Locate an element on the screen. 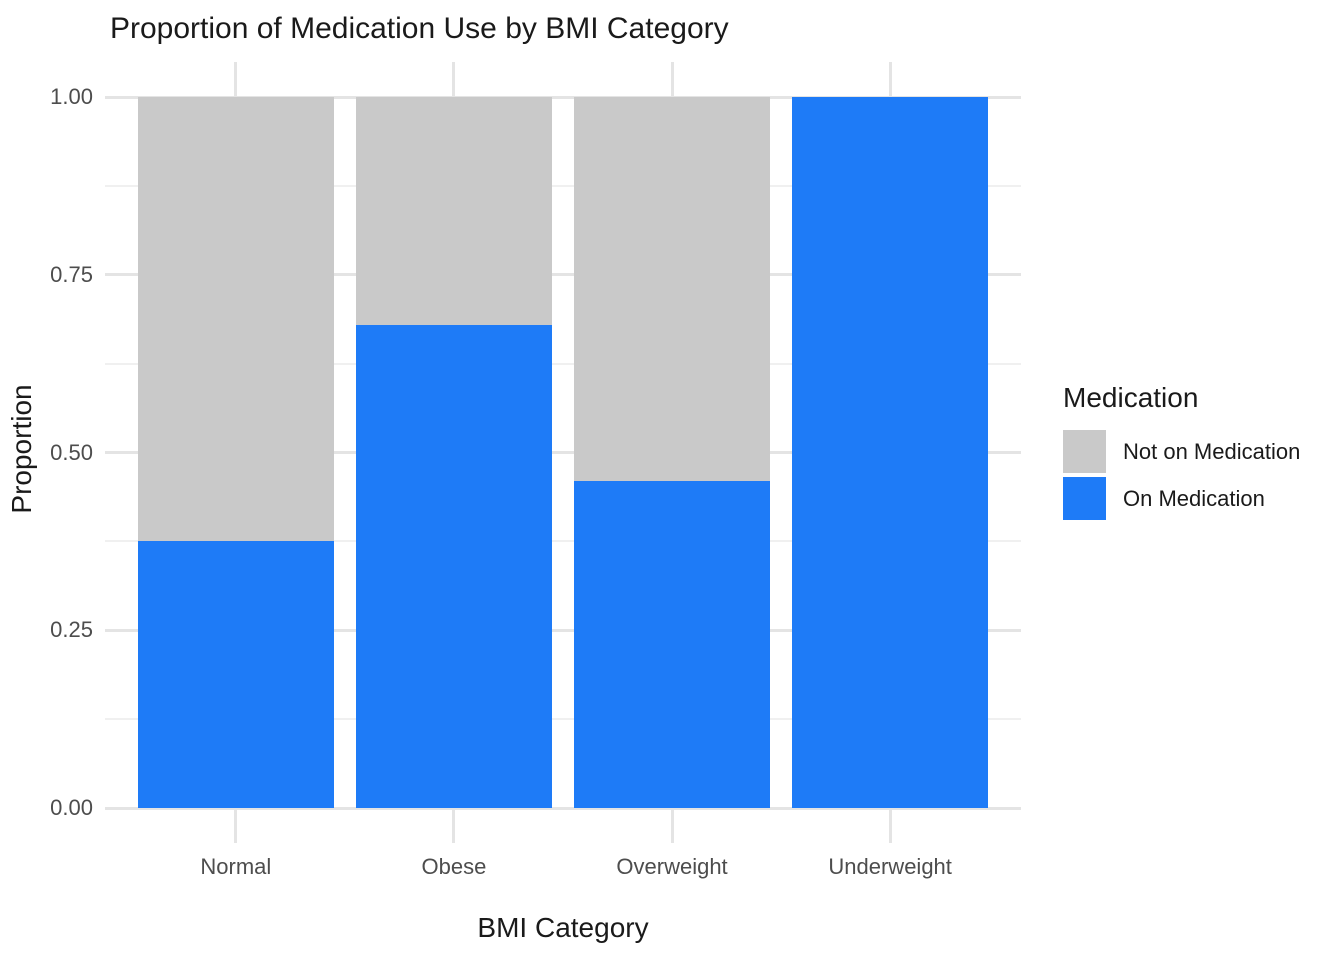  y-tick-label: 0.75 is located at coordinates (71, 274).